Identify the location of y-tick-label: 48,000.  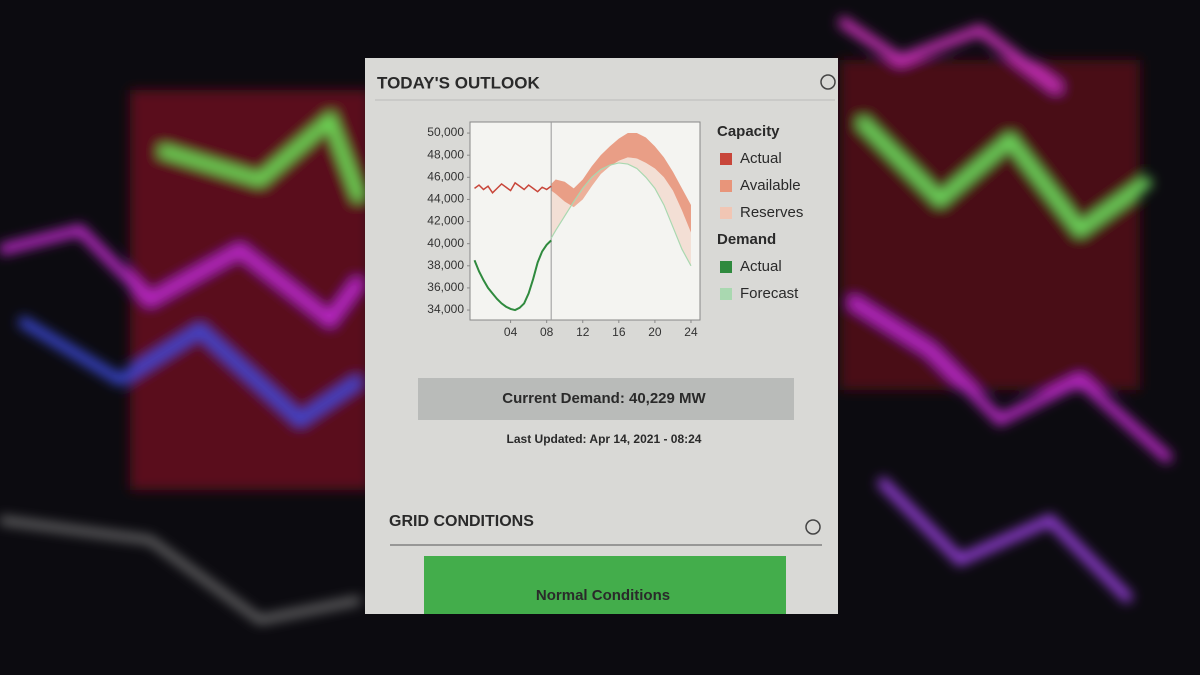
(445, 154).